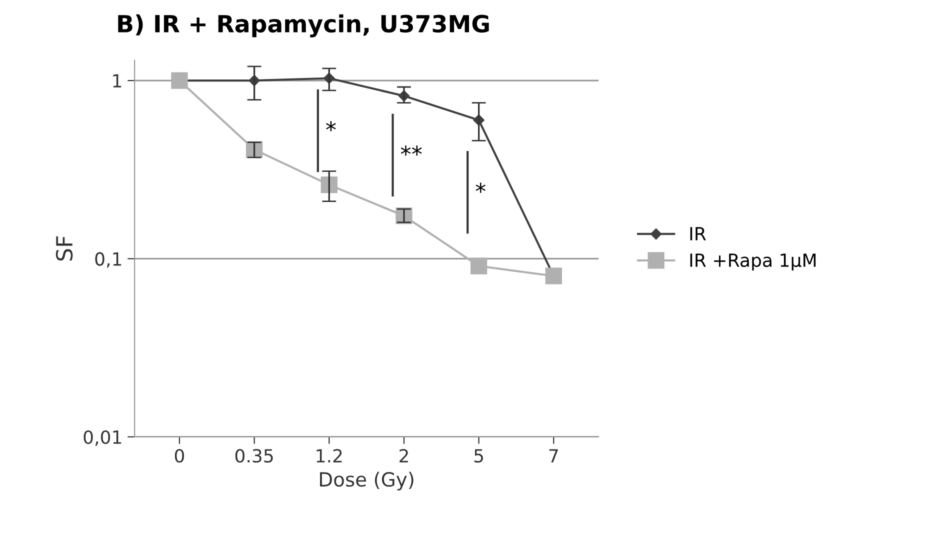 This screenshot has height=538, width=928. What do you see at coordinates (753, 262) in the screenshot?
I see `legend-label: IR +Rapa 1µM` at bounding box center [753, 262].